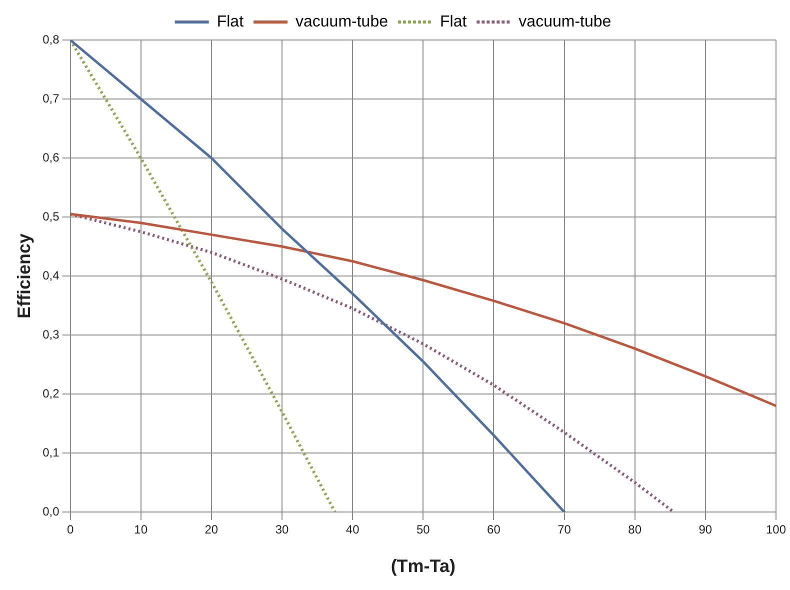  What do you see at coordinates (51, 511) in the screenshot?
I see `y-tick-label: 0,0` at bounding box center [51, 511].